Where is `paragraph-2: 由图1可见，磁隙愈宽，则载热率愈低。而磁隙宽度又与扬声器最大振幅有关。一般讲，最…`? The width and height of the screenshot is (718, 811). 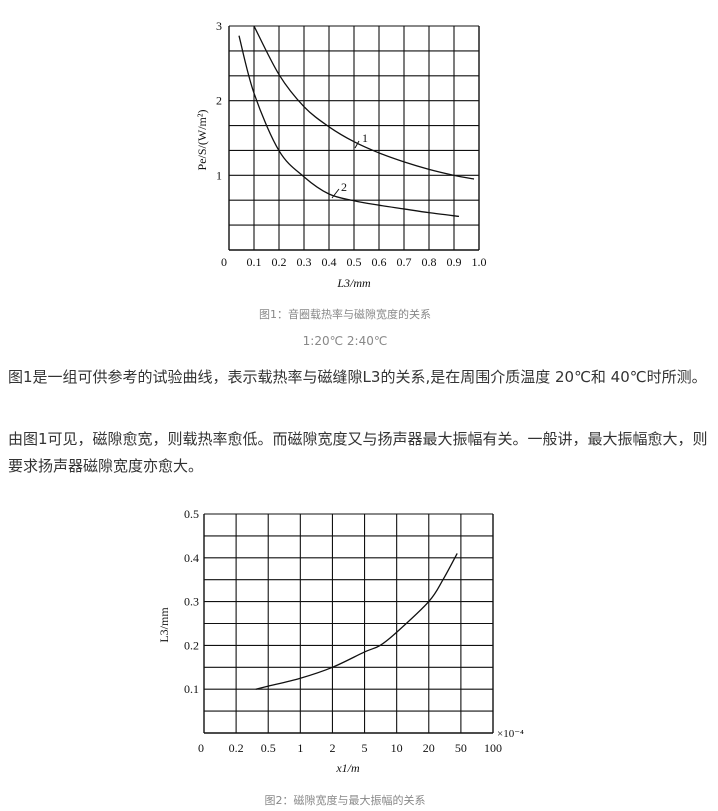
paragraph-2: 由图1可见，磁隙愈宽，则载热率愈低。而磁隙宽度又与扬声器最大振幅有关。一般讲，最… is located at coordinates (358, 452).